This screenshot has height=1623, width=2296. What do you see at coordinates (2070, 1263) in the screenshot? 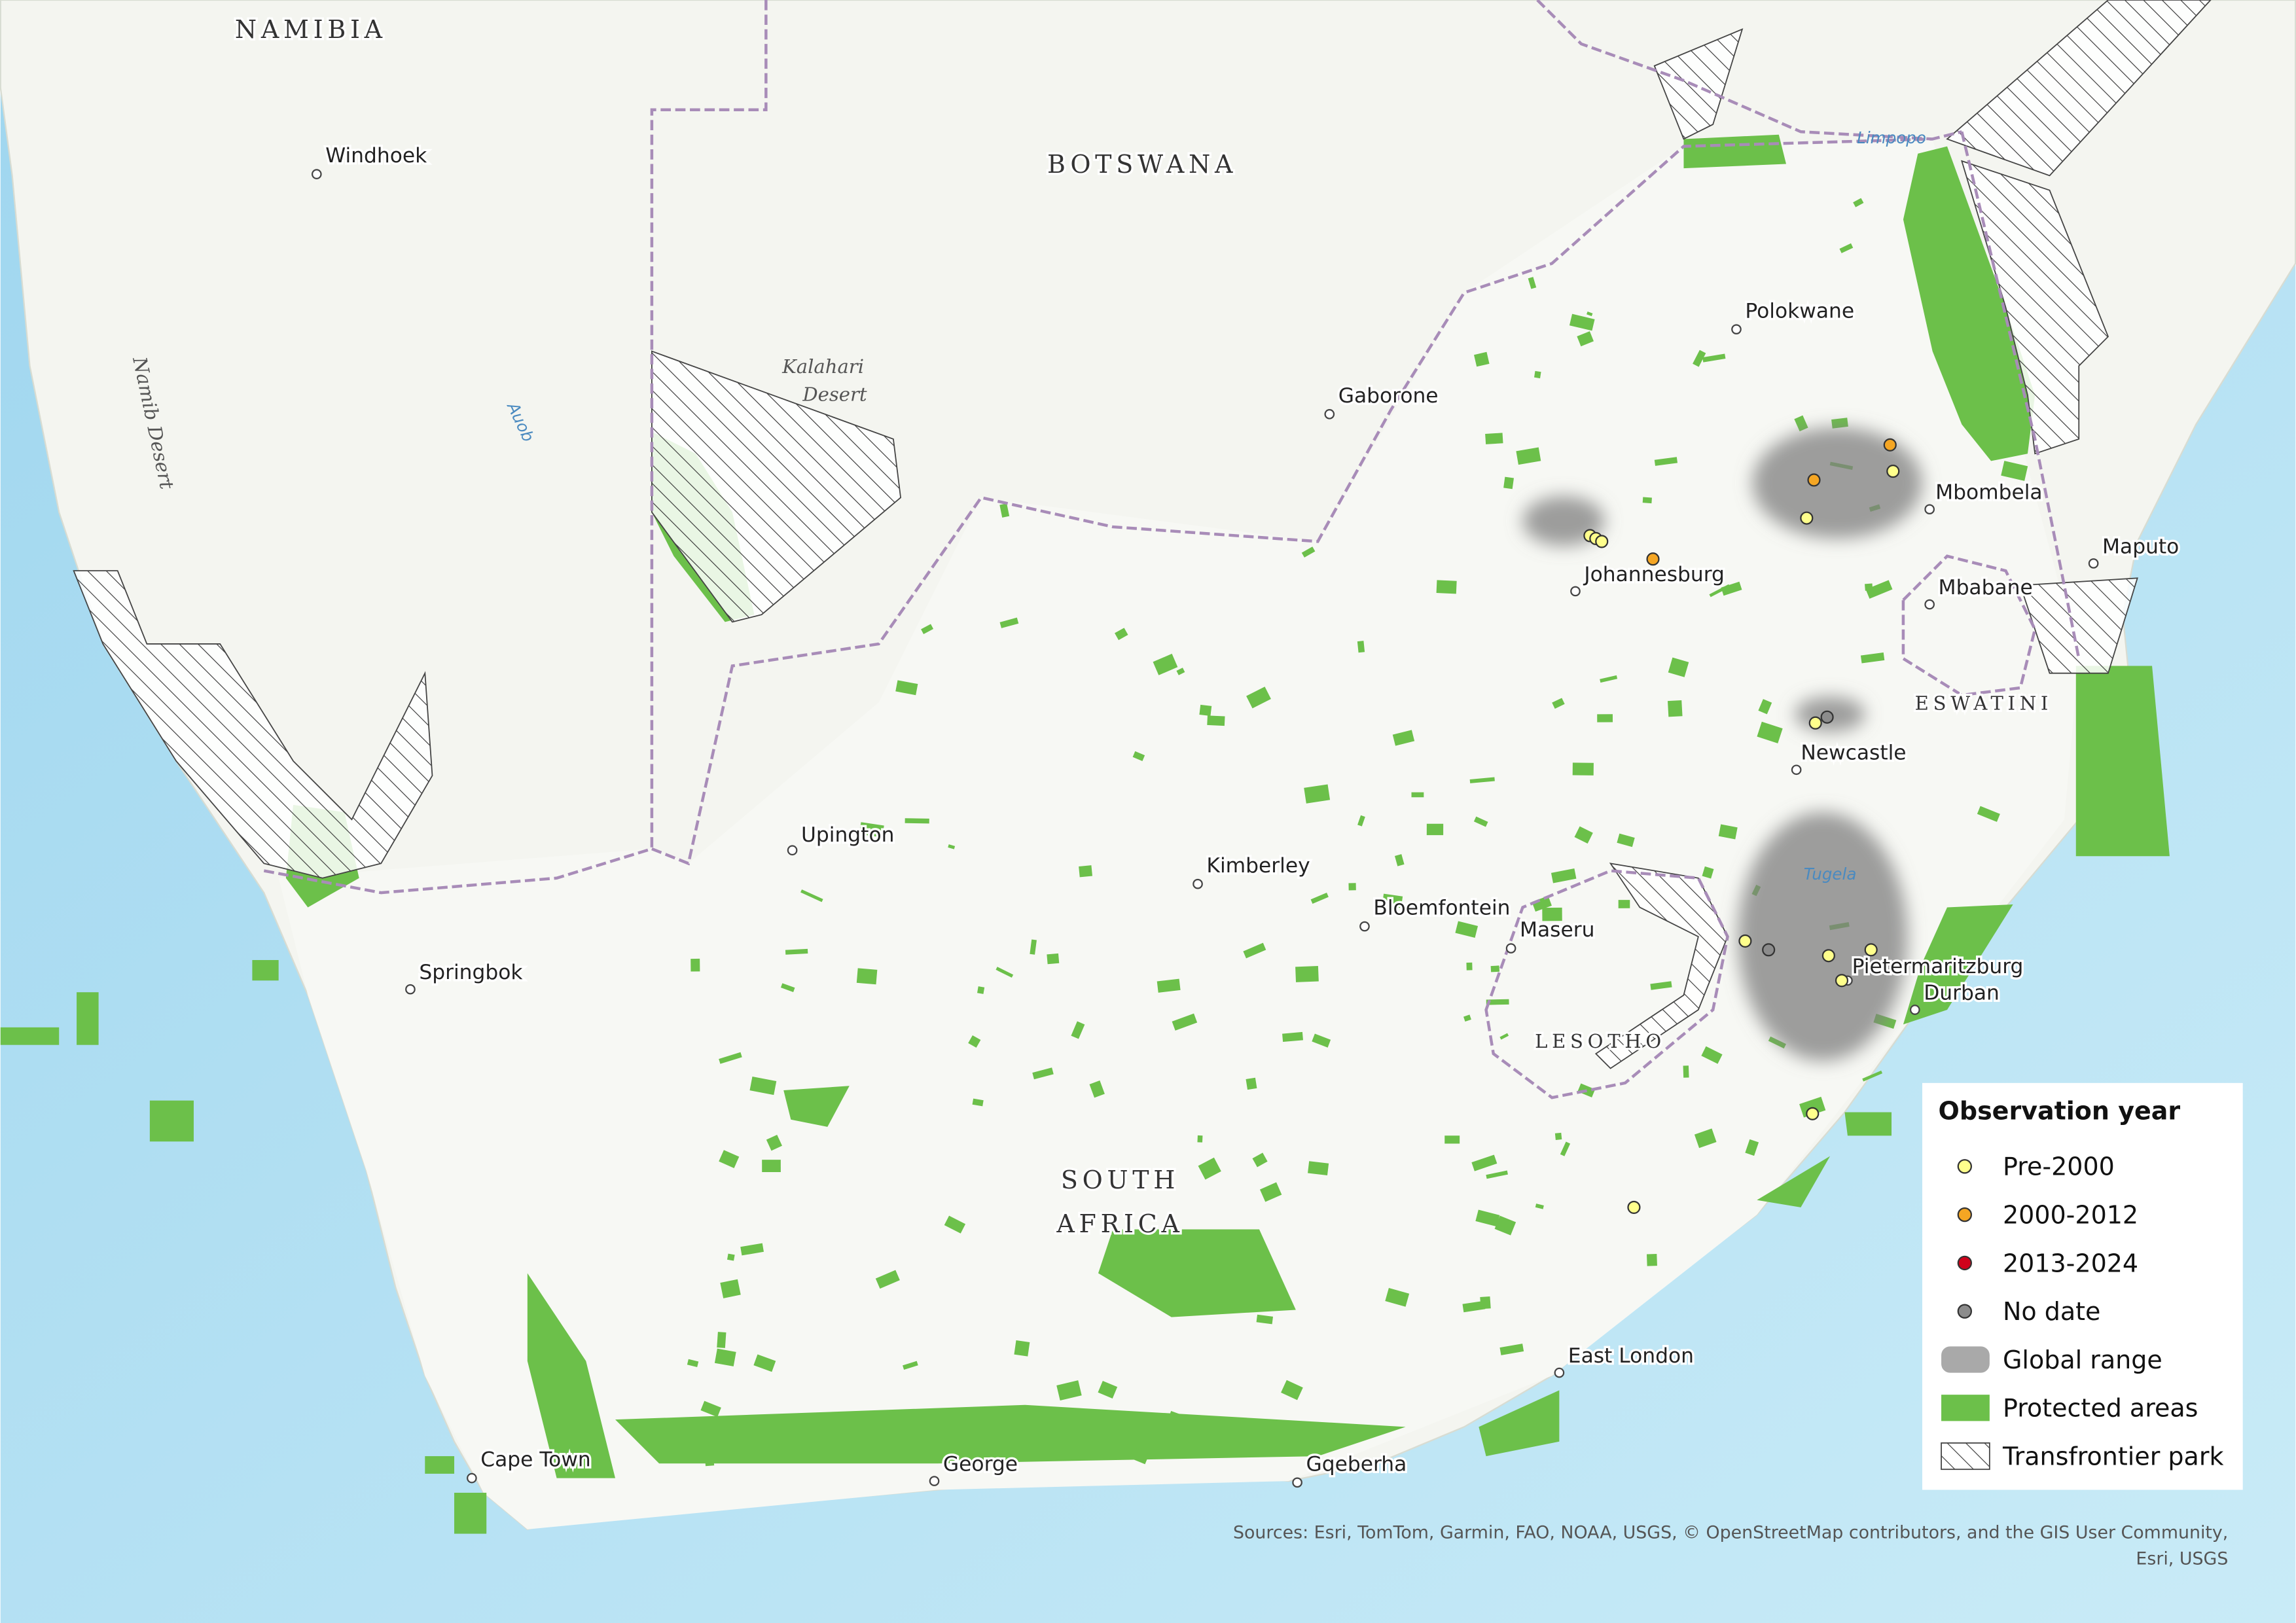
I see `legend-label: 2013-2024` at bounding box center [2070, 1263].